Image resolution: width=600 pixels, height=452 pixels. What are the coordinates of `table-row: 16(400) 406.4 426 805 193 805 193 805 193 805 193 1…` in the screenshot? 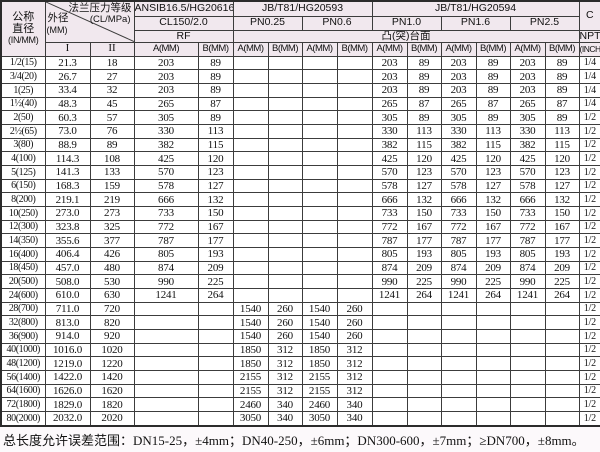 It's located at (300, 254).